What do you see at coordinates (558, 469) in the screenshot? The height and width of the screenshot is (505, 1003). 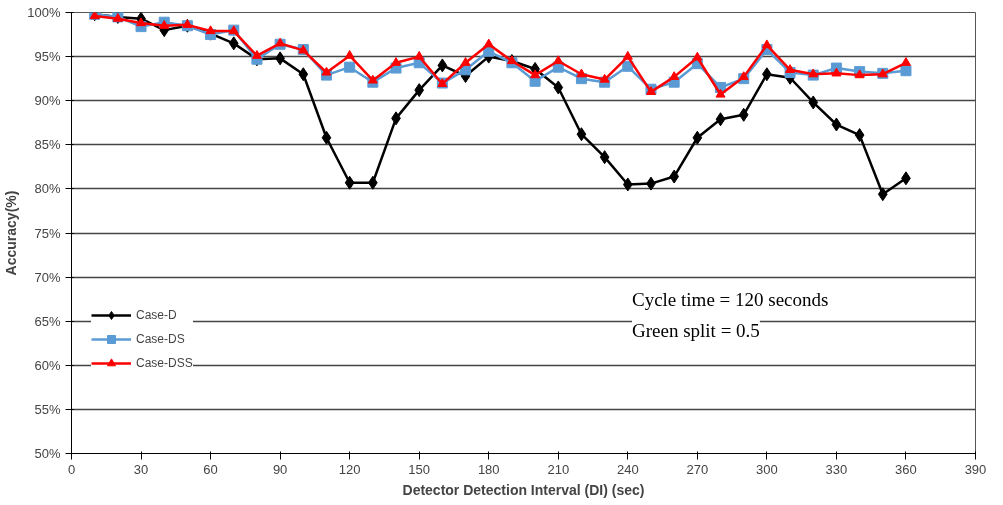 I see `x-tick-label: 210` at bounding box center [558, 469].